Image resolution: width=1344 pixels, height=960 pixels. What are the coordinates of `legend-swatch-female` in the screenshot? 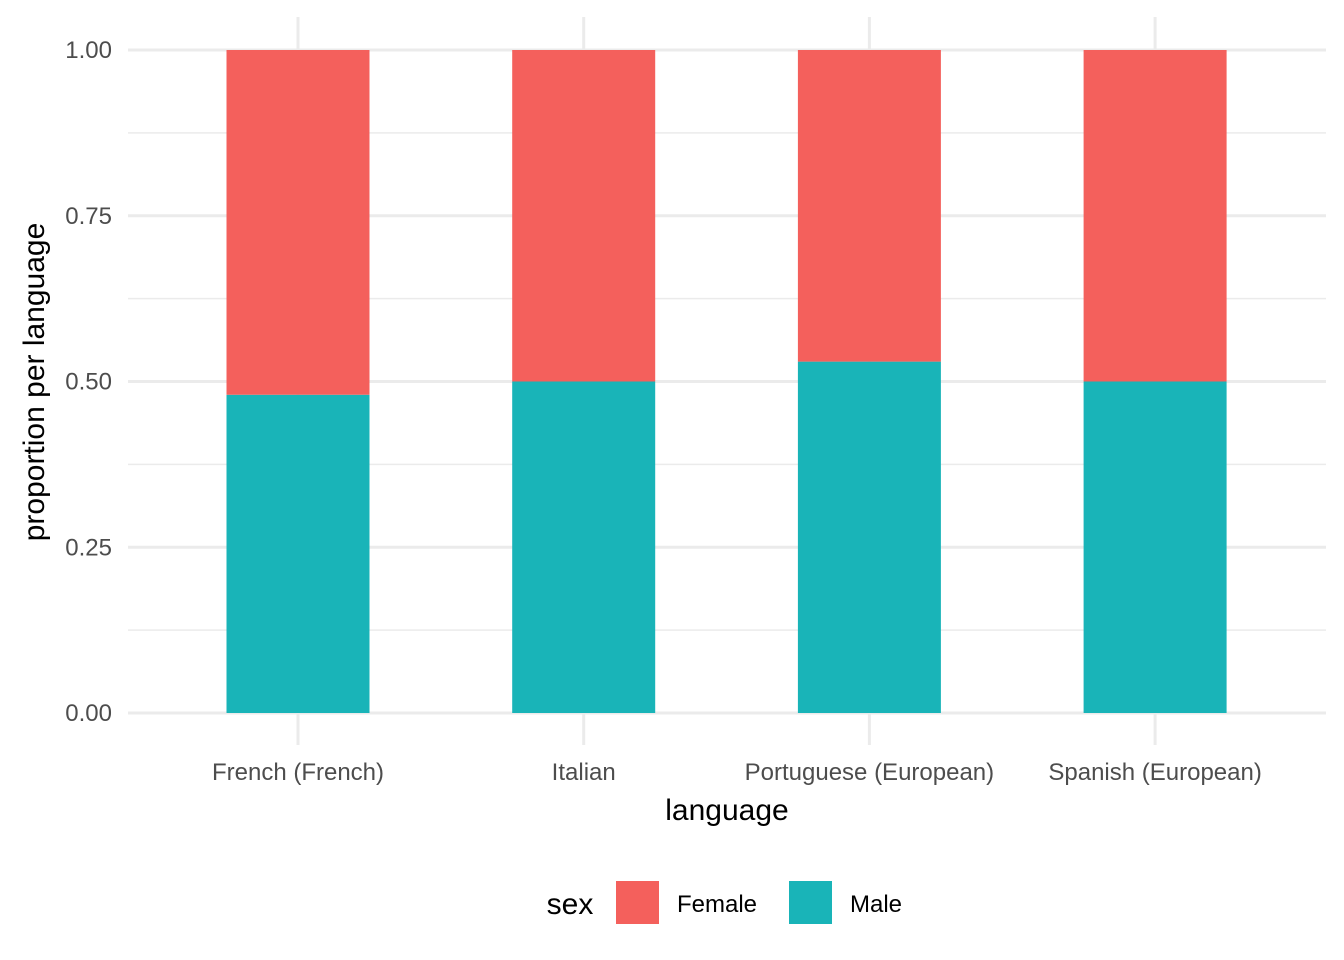 It's located at (637, 902).